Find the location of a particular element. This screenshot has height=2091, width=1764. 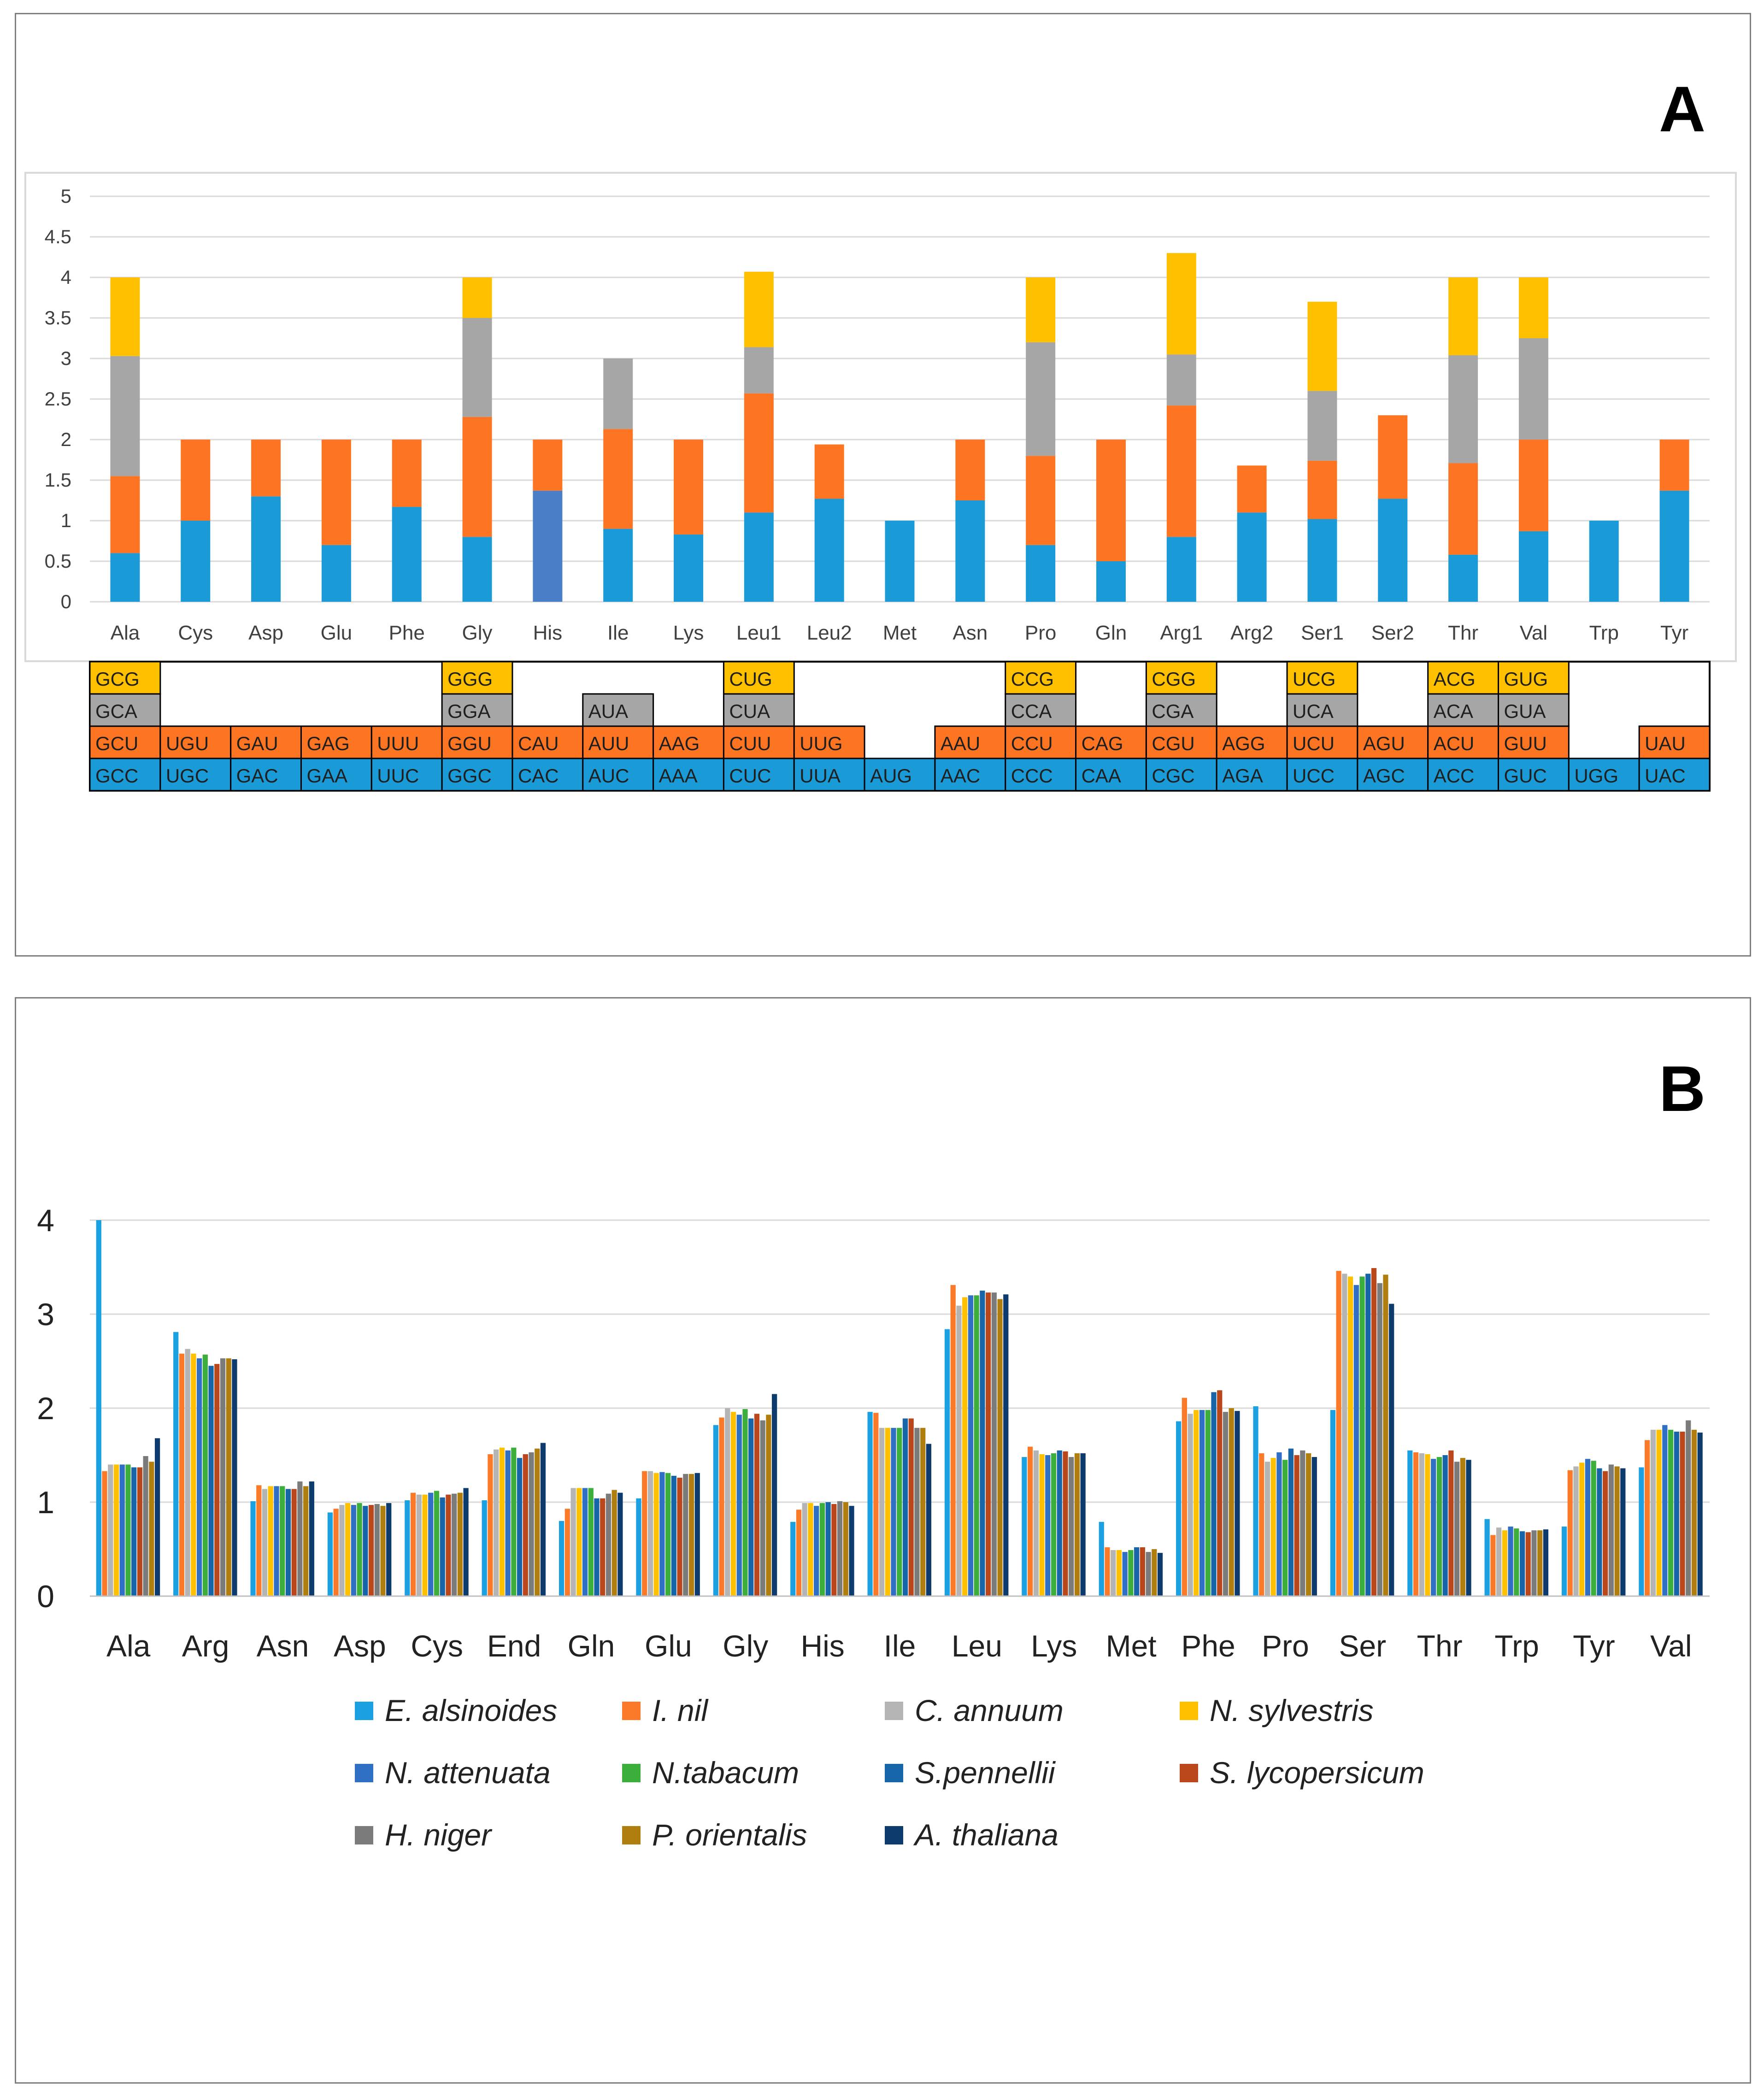

x-tick-label-b: Ala is located at coordinates (128, 1646).